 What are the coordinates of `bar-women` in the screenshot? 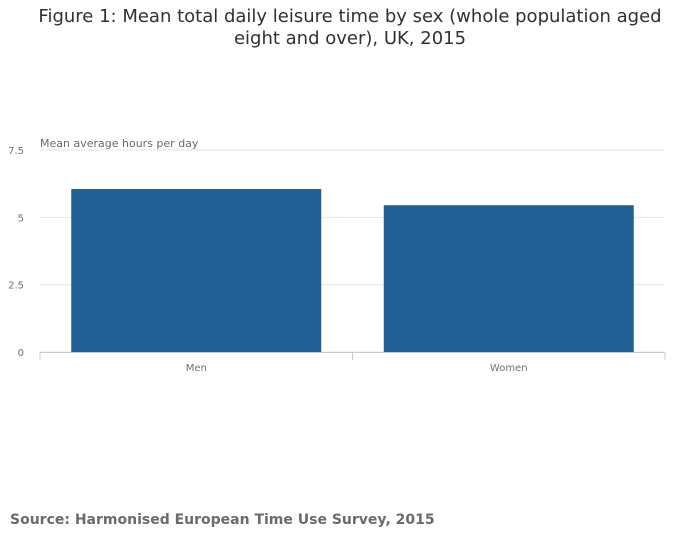 It's located at (508, 278).